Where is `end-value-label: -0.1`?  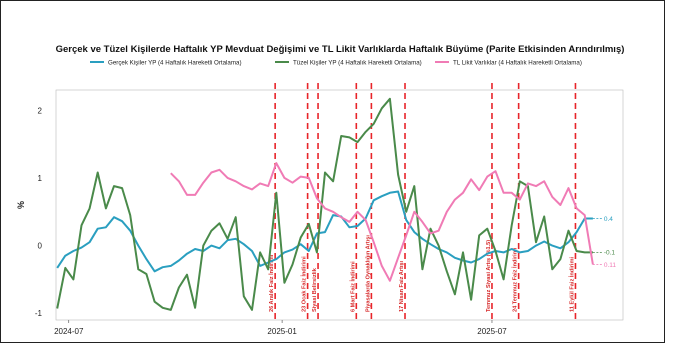
end-value-label: -0.1 is located at coordinates (610, 253).